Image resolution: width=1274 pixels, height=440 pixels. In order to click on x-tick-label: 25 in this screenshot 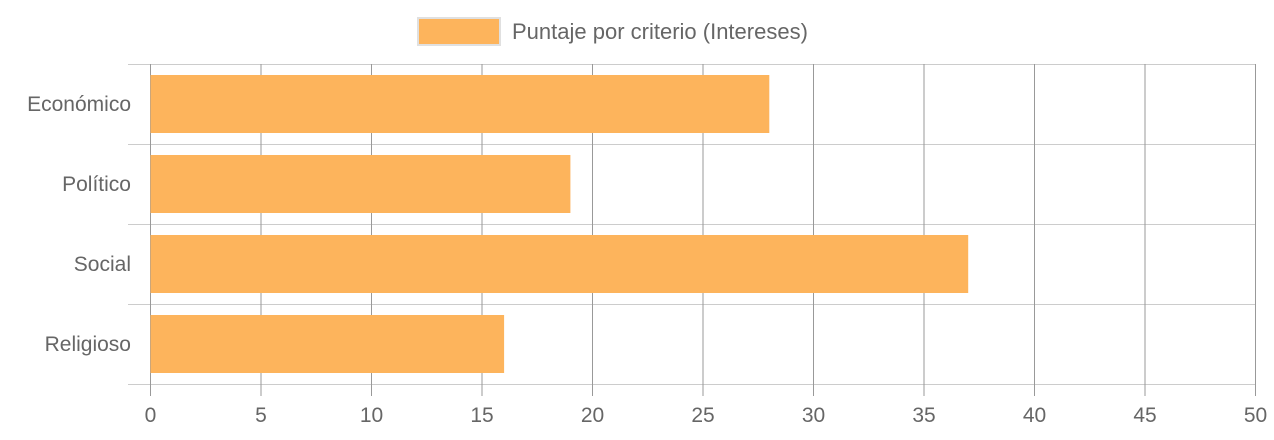, I will do `click(702, 415)`.